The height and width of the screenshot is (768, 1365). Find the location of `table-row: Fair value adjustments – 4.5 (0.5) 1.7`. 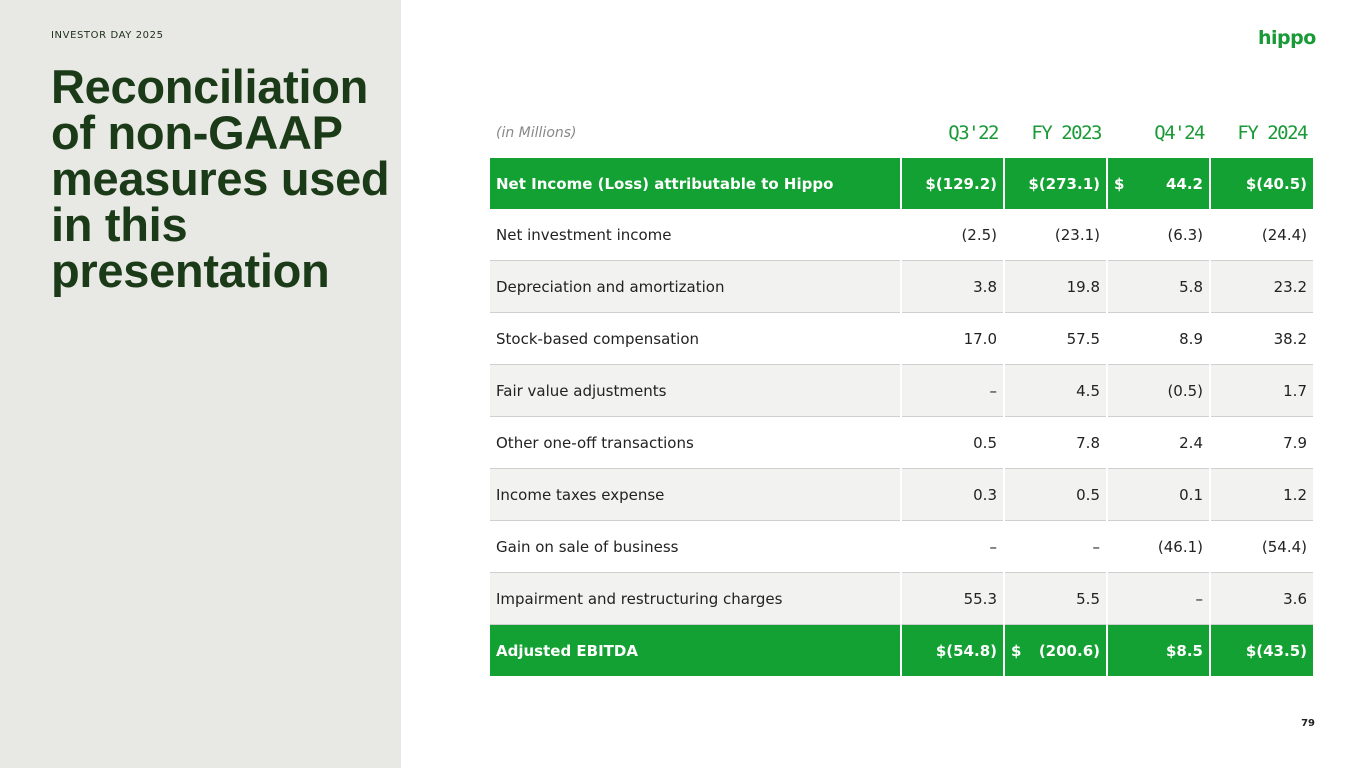

table-row: Fair value adjustments – 4.5 (0.5) 1.7 is located at coordinates (901, 390).